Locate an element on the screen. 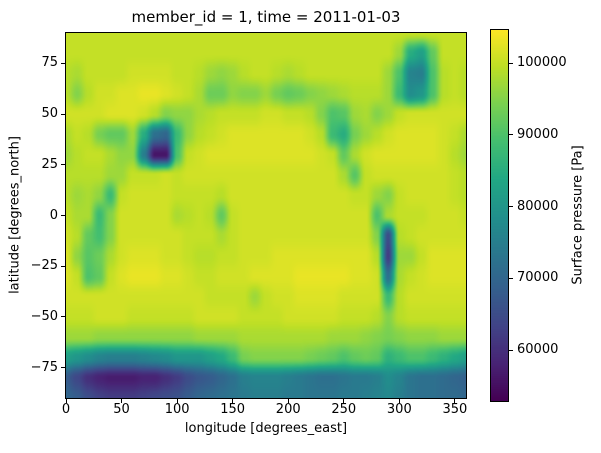 The image size is (601, 453). x-tick-label: 0 is located at coordinates (66, 409).